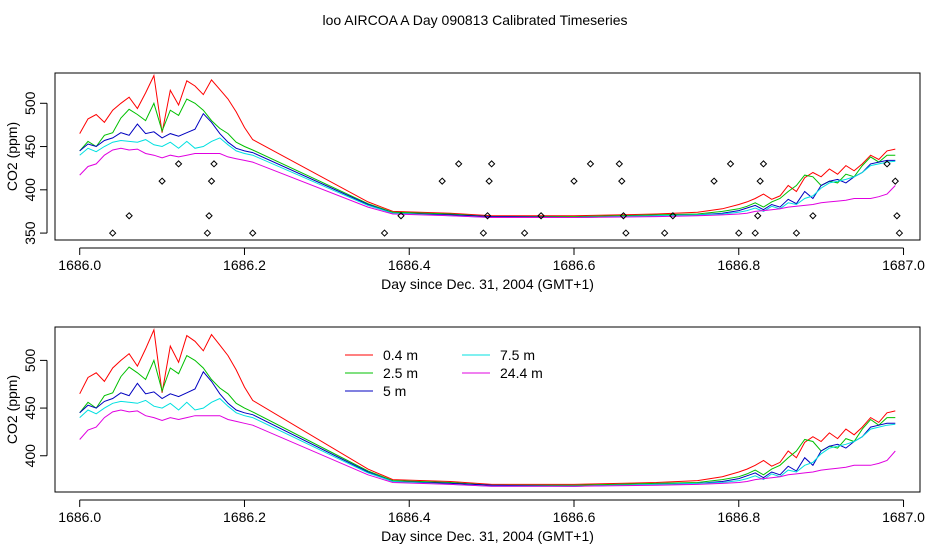 Image resolution: width=950 pixels, height=550 pixels. I want to click on legend-label: 7.5 m, so click(517, 355).